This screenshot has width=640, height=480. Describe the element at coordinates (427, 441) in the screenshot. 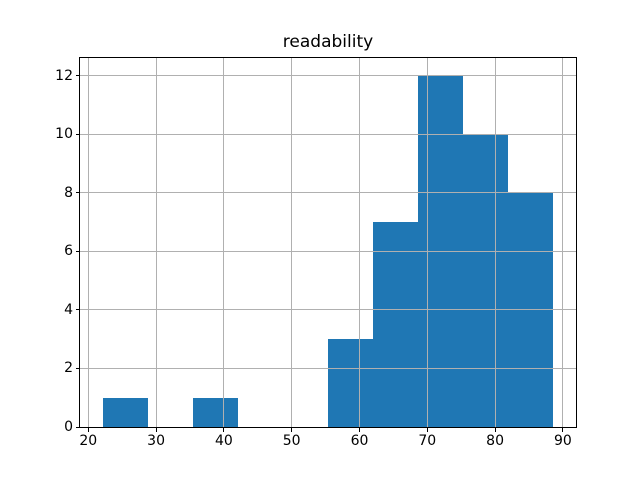

I see `x-tick-label: 70` at that location.